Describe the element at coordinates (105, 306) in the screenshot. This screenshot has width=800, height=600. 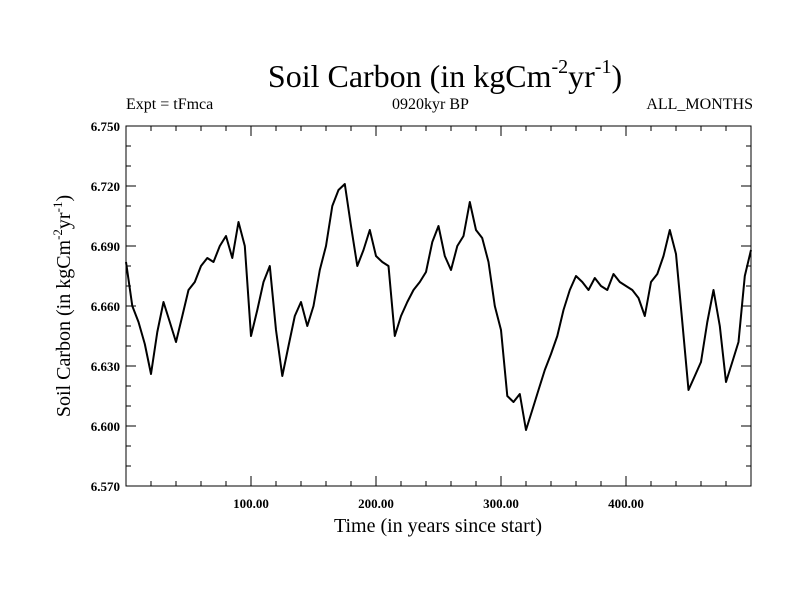
I see `y-tick-label: 6.660` at that location.